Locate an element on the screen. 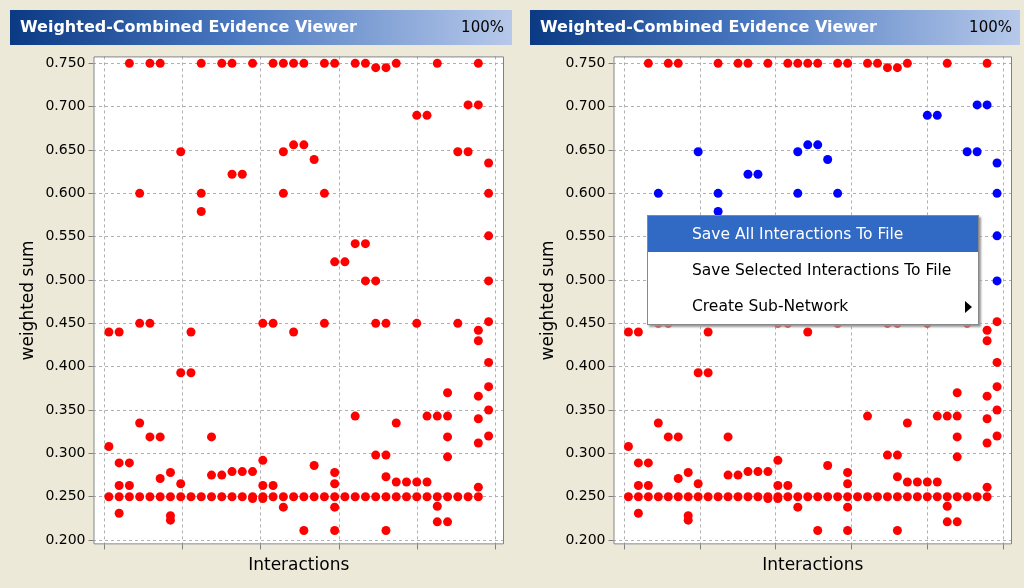 The height and width of the screenshot is (588, 1024). annotation: Save All Interactions To File is located at coordinates (813, 234).